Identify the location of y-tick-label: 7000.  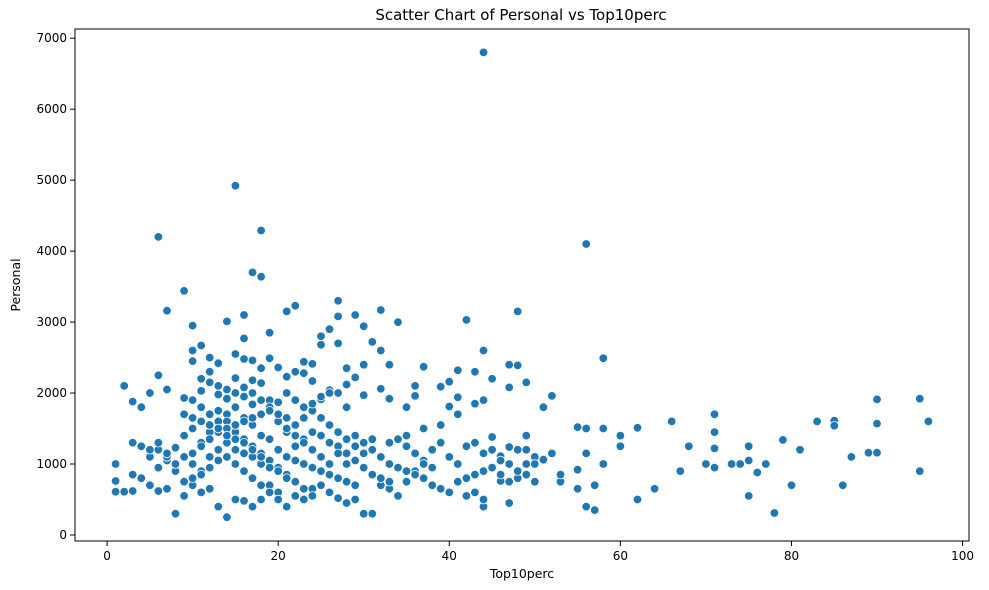
(51, 38).